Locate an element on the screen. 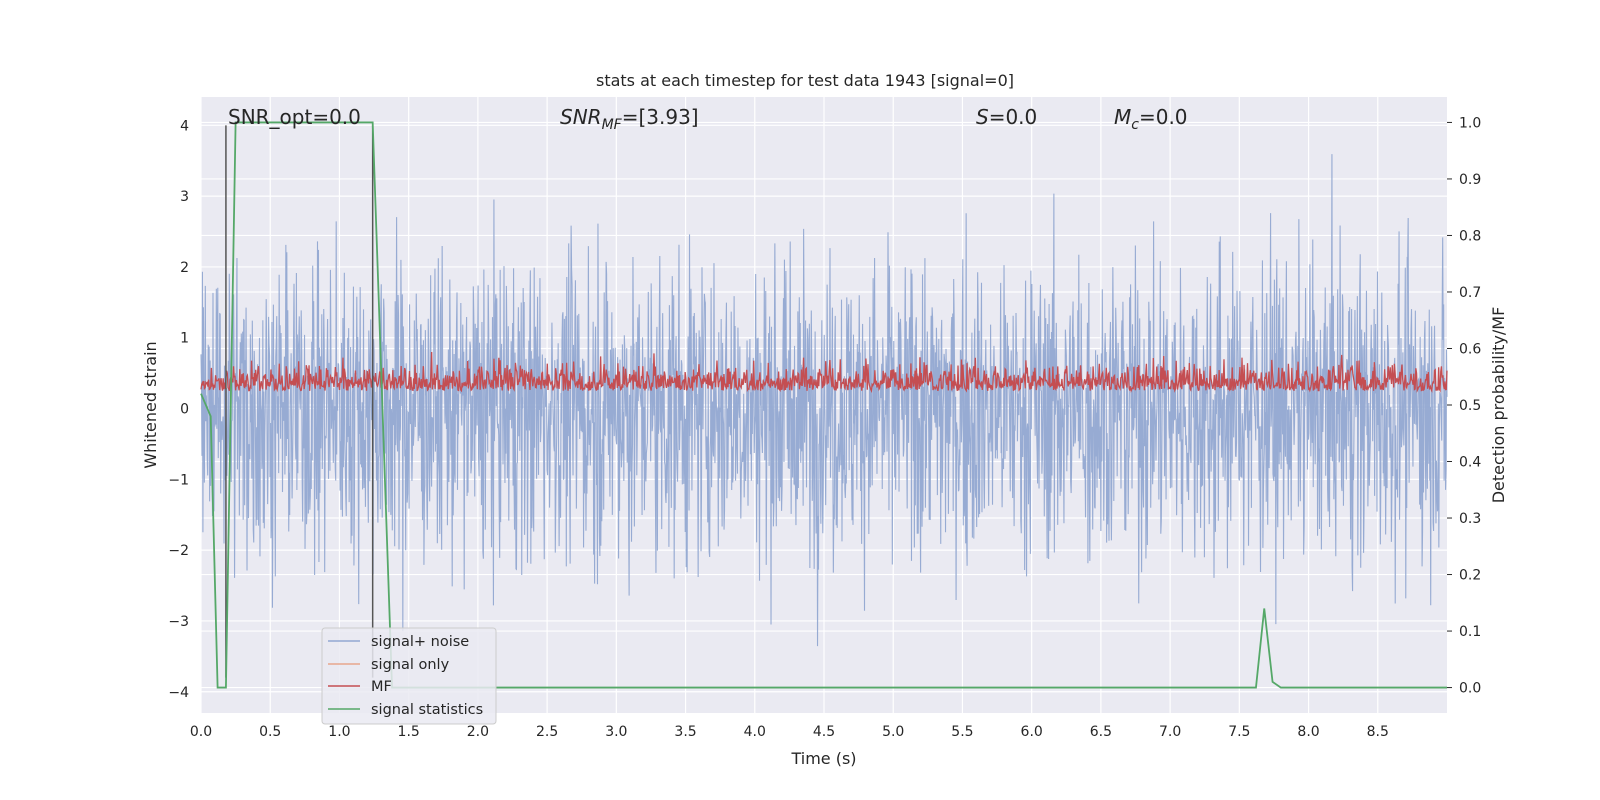 The image size is (1600, 800). legend-box is located at coordinates (409, 676).